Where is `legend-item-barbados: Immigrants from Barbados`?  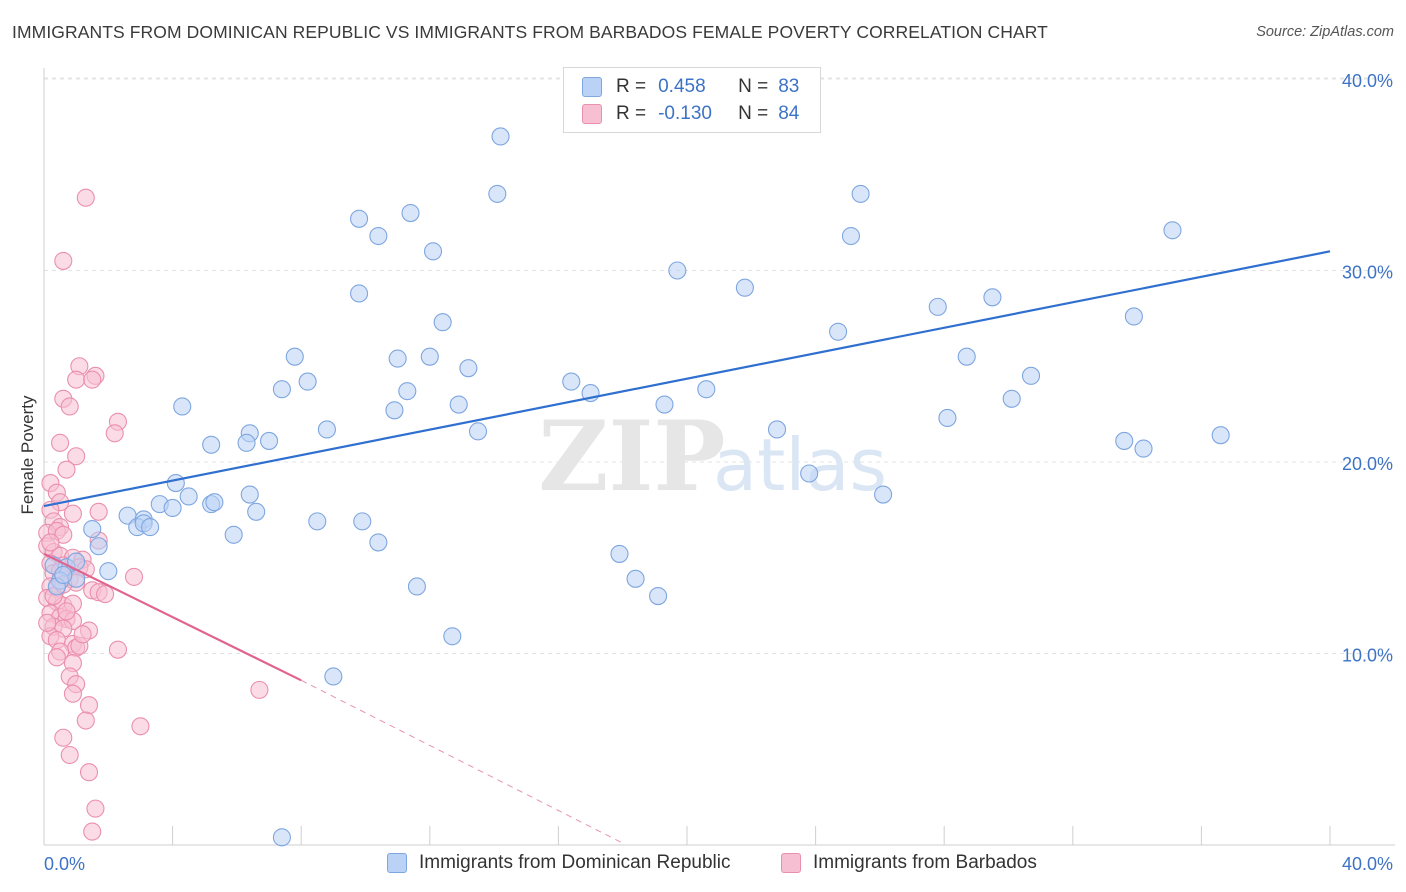 legend-item-barbados: Immigrants from Barbados is located at coordinates (909, 863).